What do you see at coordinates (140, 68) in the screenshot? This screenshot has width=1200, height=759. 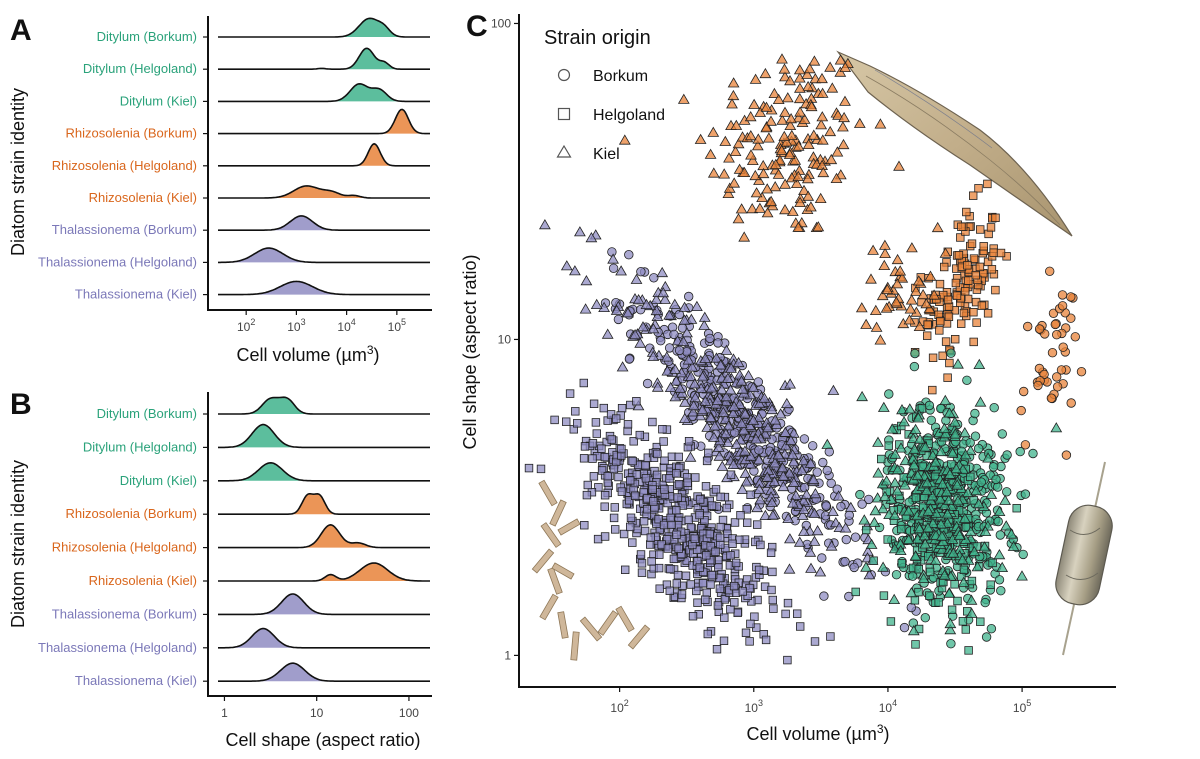 I see `ridge-label-1: Ditylum (Helgoland)` at bounding box center [140, 68].